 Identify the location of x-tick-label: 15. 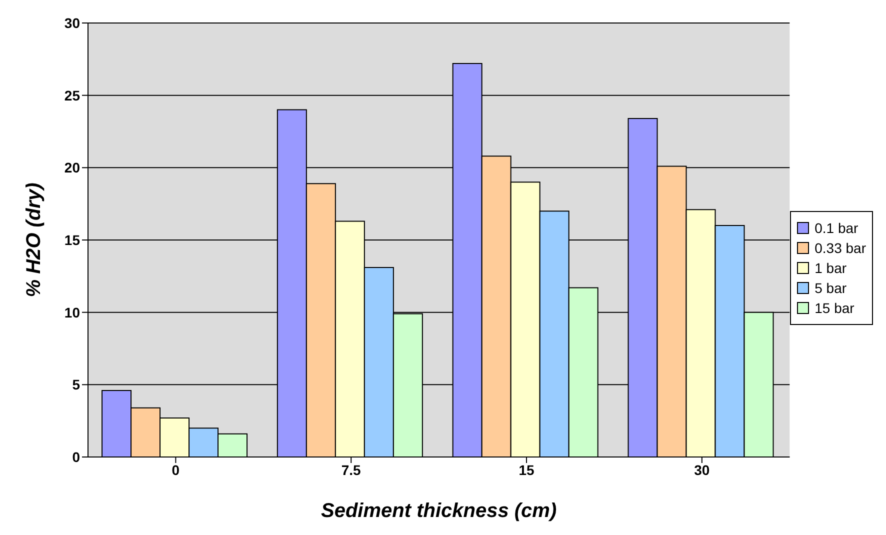
(526, 470).